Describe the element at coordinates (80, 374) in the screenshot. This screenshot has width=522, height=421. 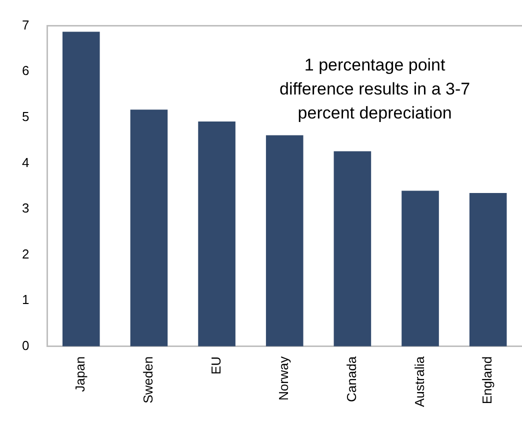
I see `x-tick-label: Japan` at that location.